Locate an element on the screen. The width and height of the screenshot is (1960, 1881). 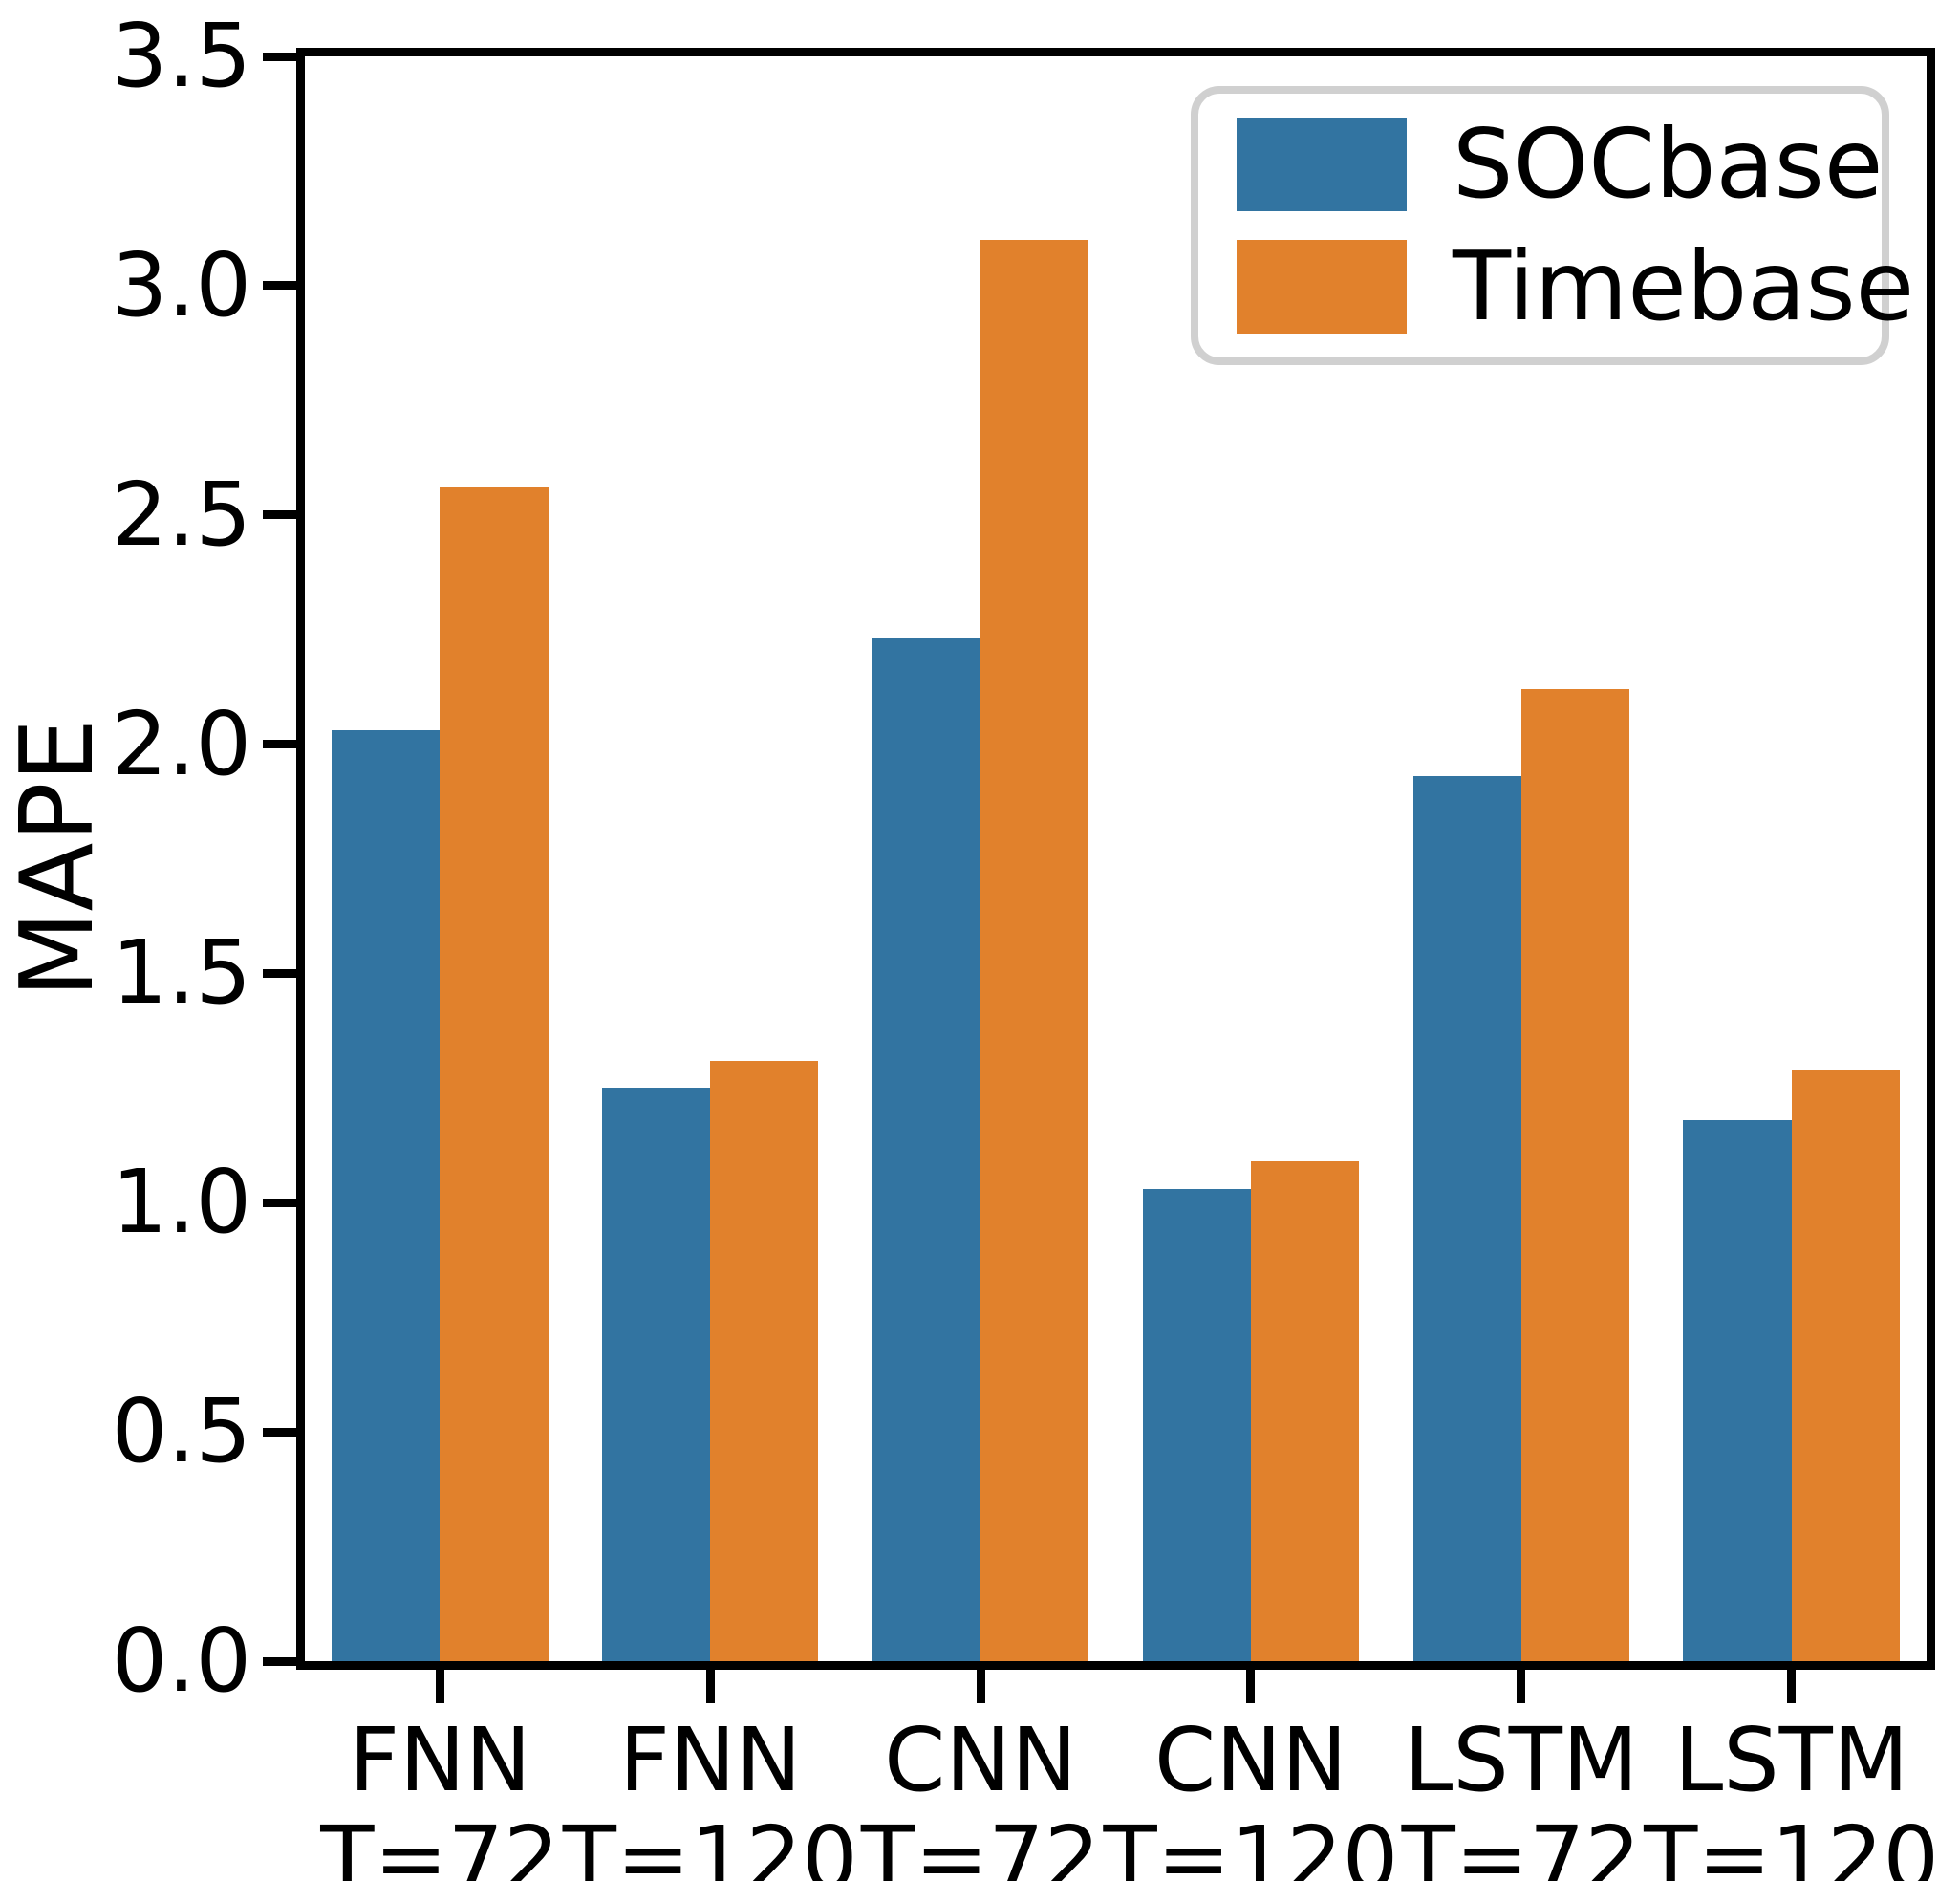
bar-timebase-lstm-t120 is located at coordinates (1845, 1365).